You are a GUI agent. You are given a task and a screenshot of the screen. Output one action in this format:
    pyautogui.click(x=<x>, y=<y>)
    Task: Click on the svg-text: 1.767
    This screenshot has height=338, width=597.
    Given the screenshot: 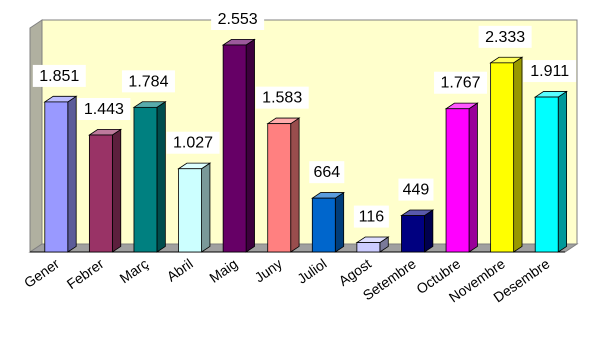 What is the action you would take?
    pyautogui.click(x=461, y=83)
    